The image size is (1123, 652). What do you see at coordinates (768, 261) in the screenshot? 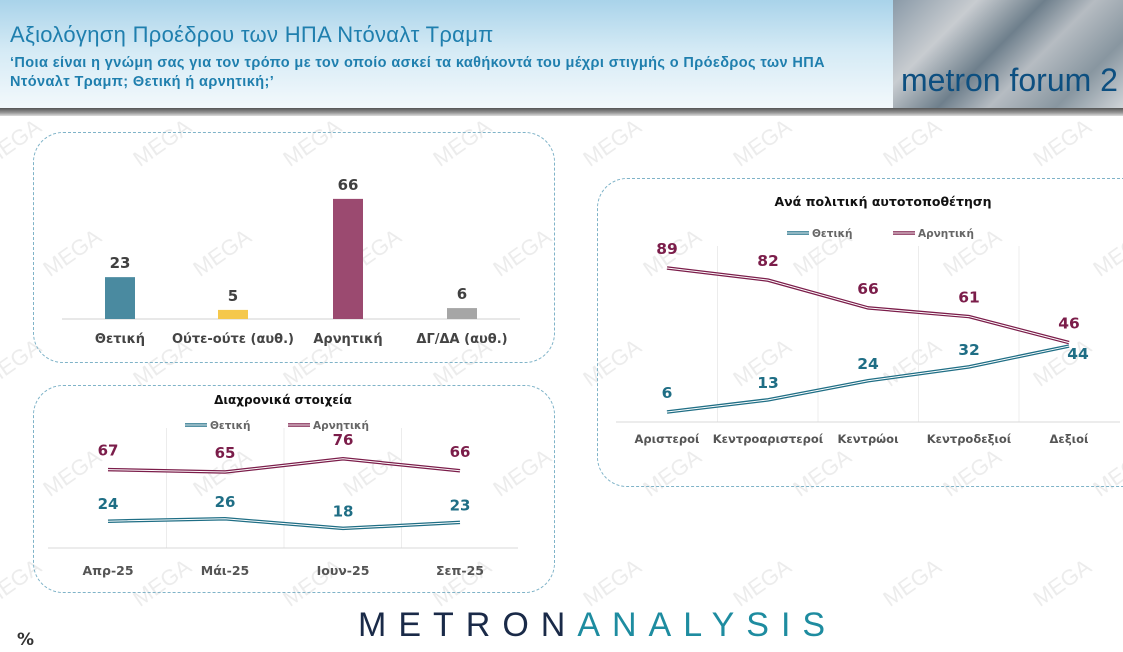
I see `data-label: 82` at bounding box center [768, 261].